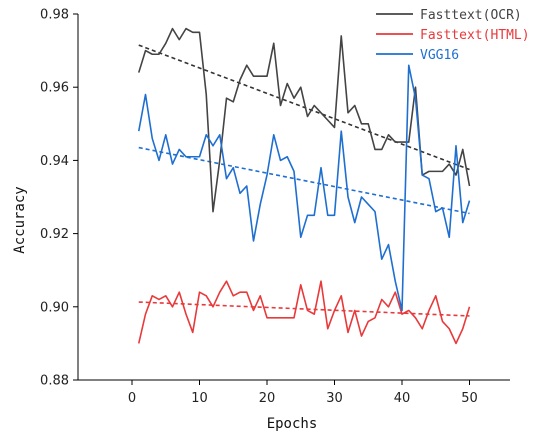 This screenshot has height=436, width=550. I want to click on y-tick-label: 0.96, so click(54, 88).